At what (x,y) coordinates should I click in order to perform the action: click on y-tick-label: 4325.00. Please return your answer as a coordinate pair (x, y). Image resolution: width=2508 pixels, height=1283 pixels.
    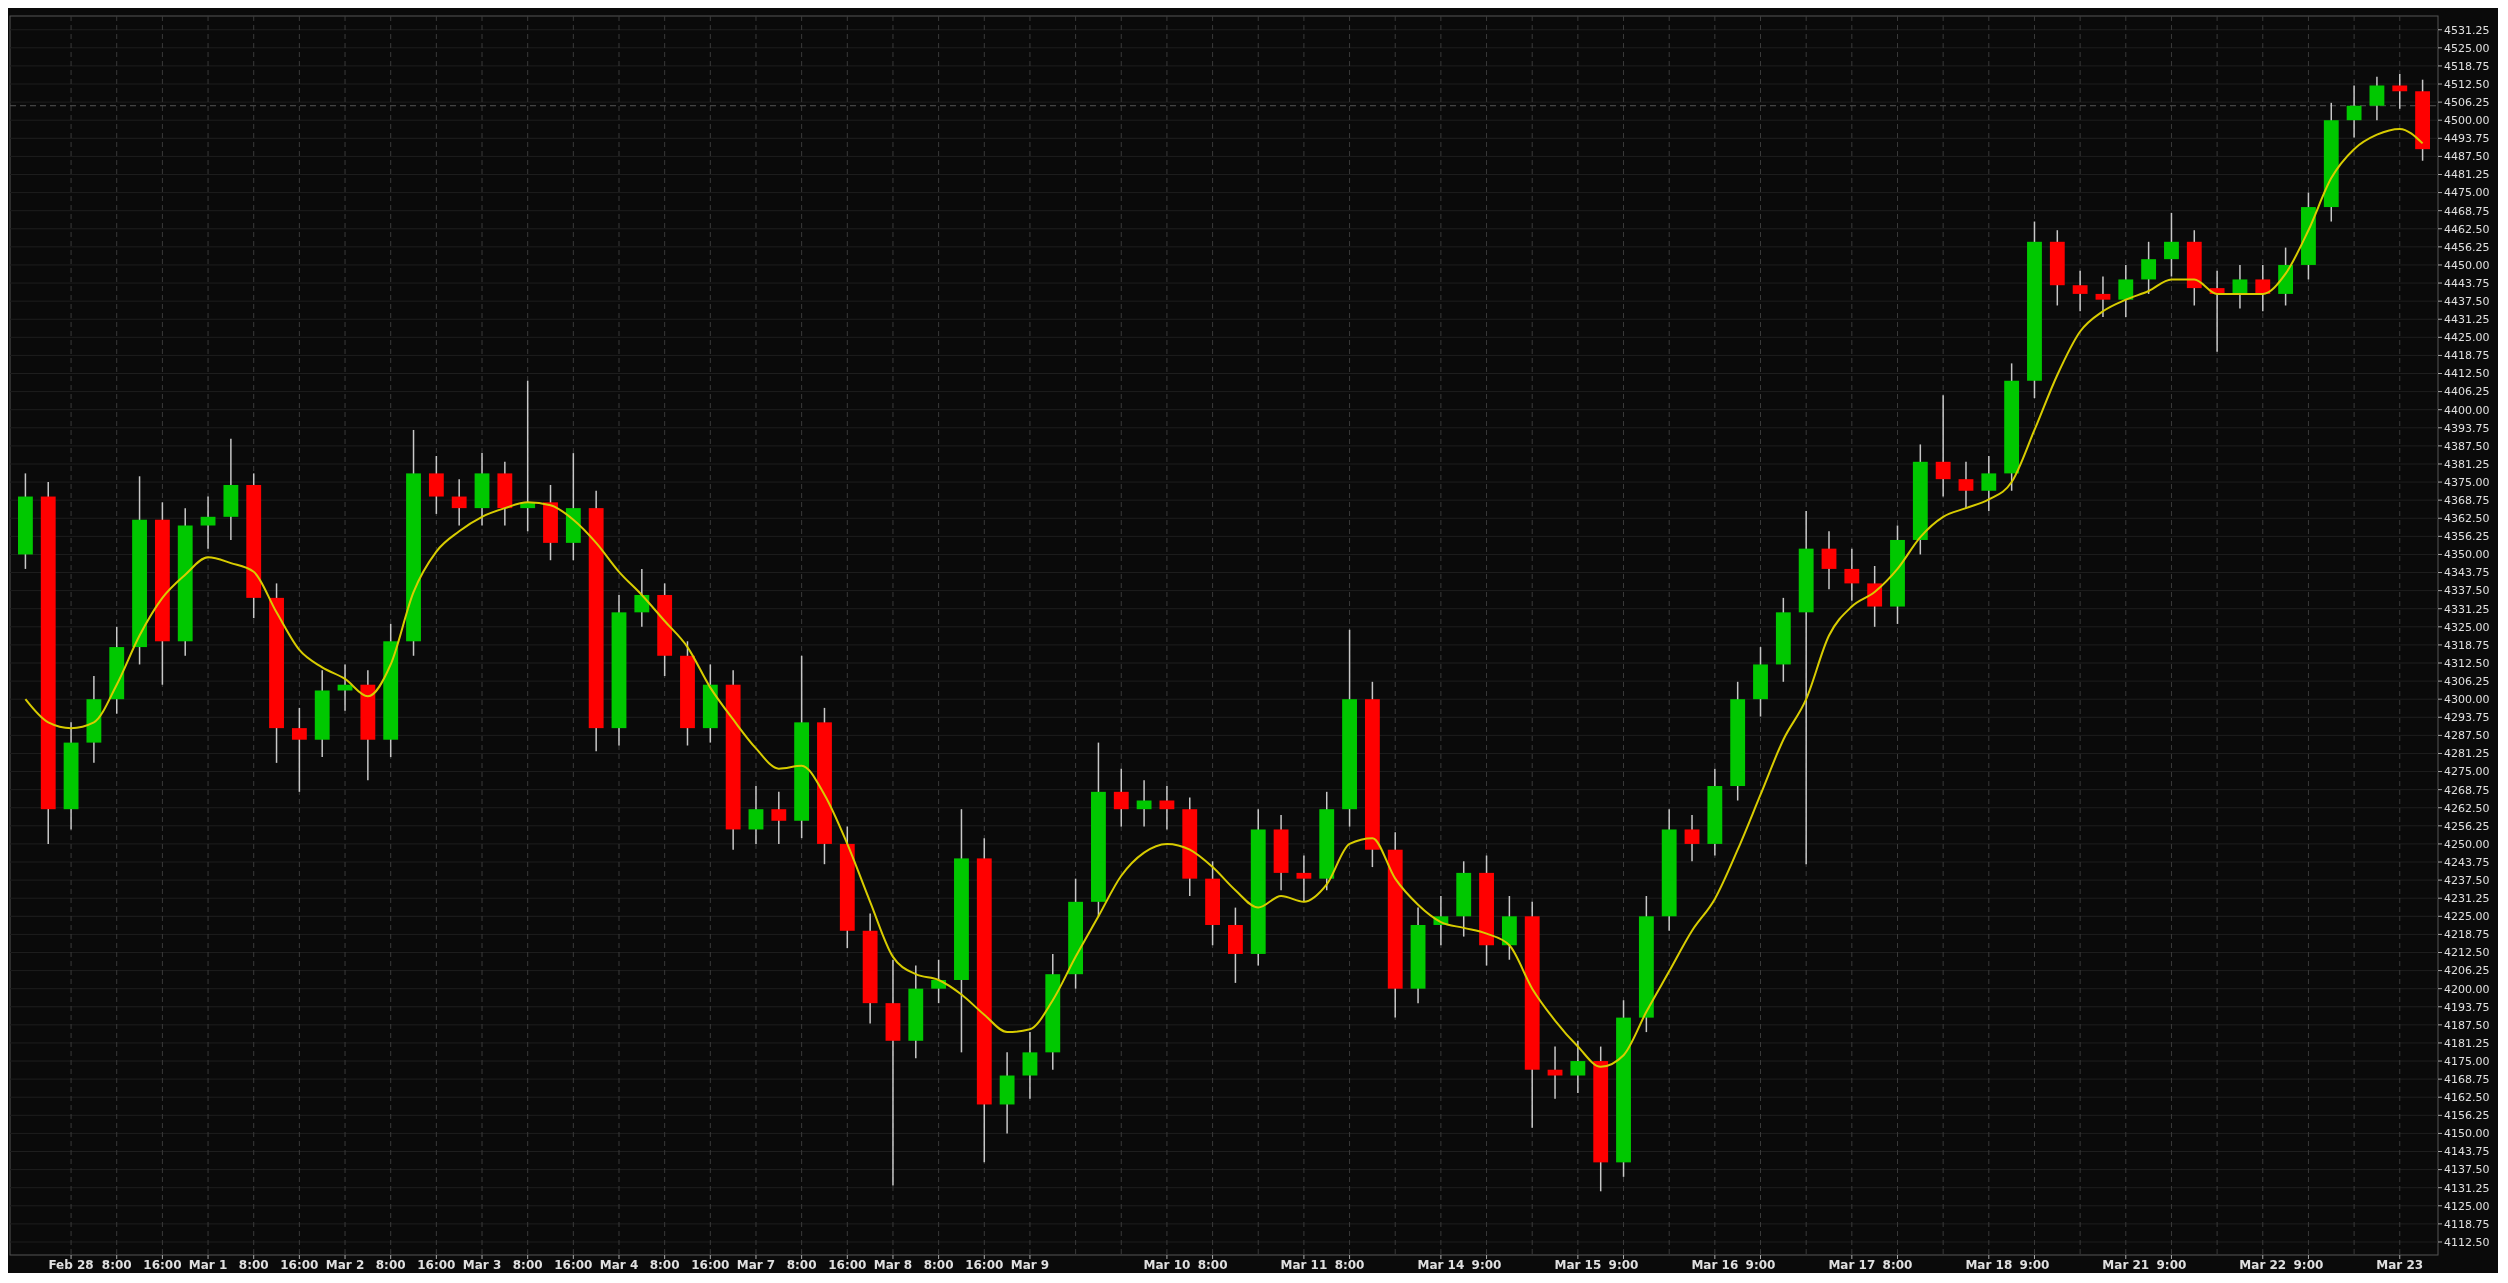
    Looking at the image, I should click on (2467, 627).